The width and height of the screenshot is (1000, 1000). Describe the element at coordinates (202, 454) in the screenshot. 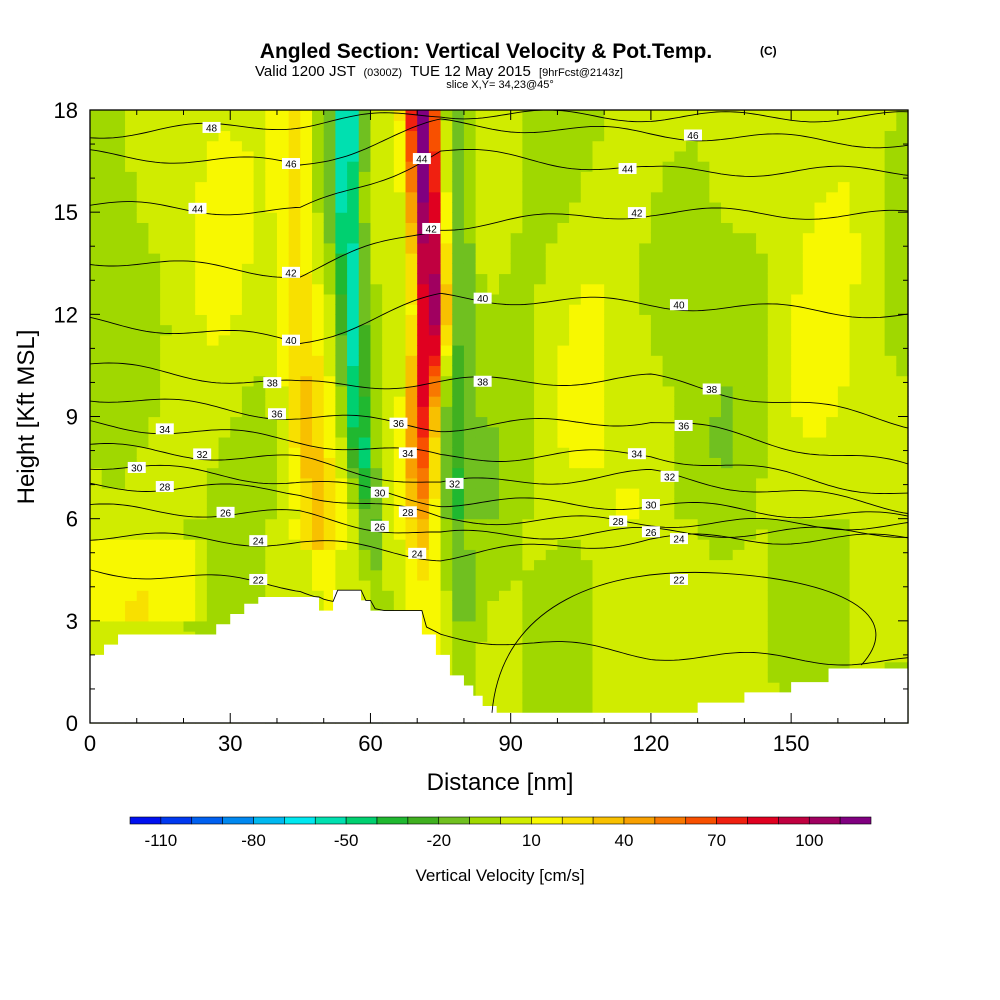

I see `contour-label-box` at that location.